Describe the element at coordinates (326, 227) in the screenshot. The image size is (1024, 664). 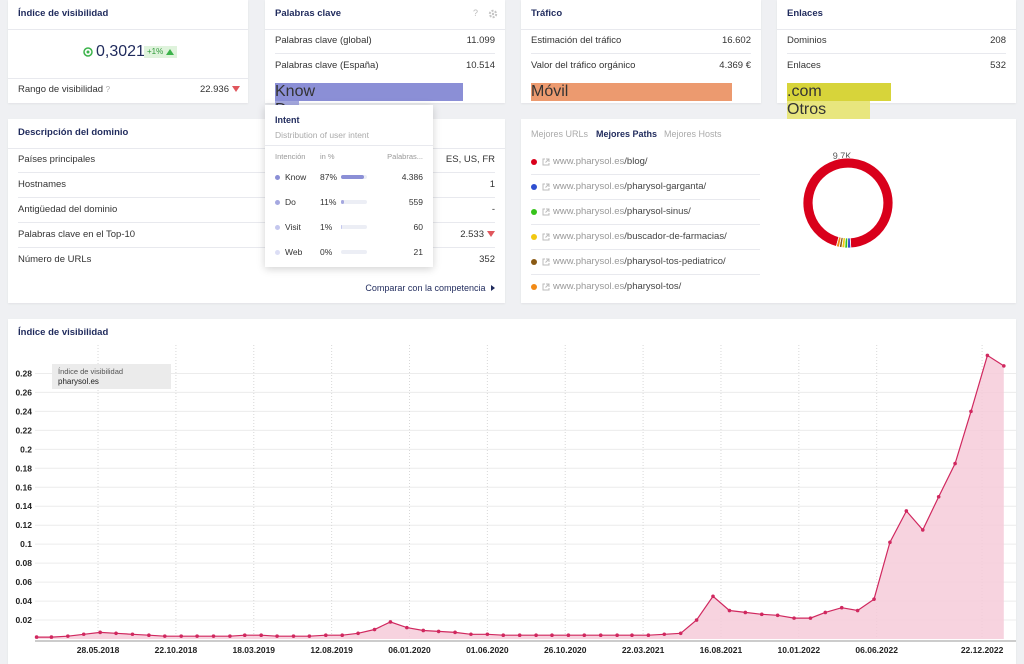
I see `intent-percent: 1%` at that location.